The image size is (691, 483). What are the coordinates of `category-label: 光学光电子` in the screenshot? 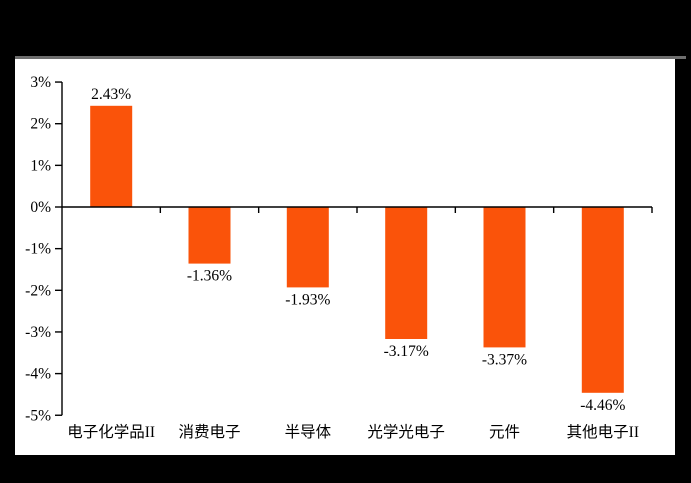 It's located at (406, 432).